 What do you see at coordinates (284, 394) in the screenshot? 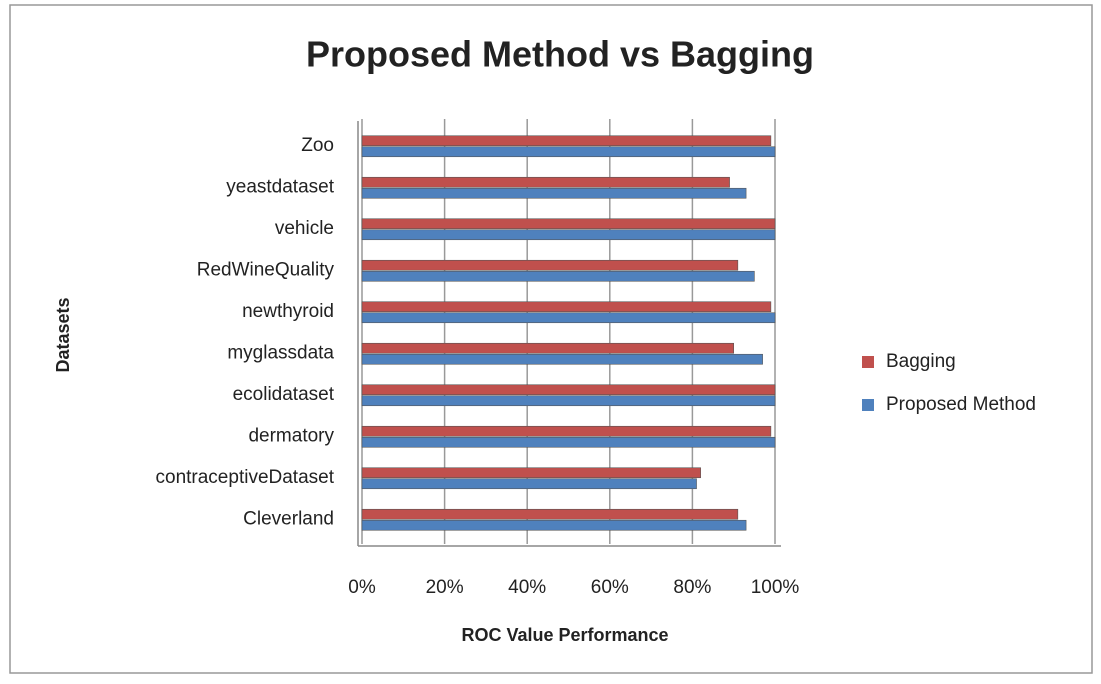
I see `y-tick-label: ecolidataset` at bounding box center [284, 394].